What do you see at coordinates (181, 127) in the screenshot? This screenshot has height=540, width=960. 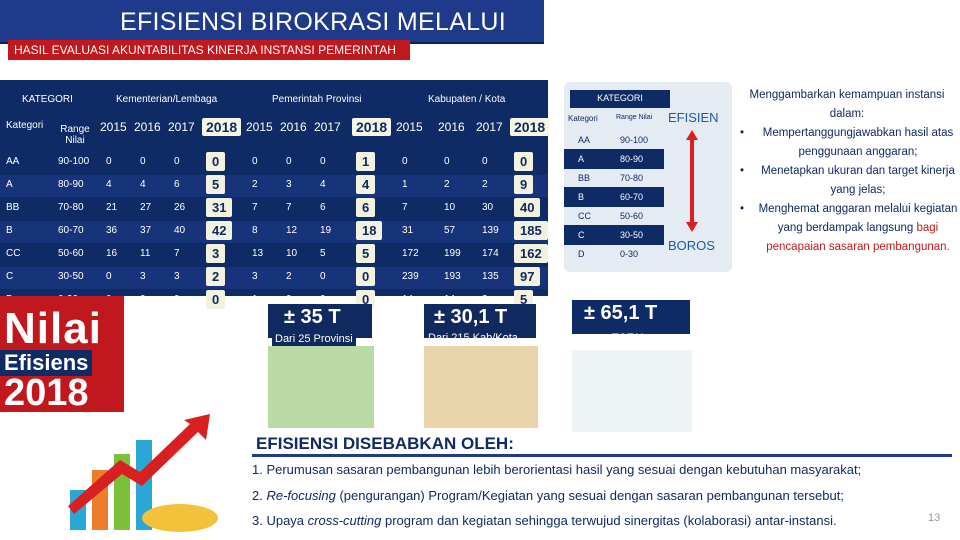 I see `year-header: 2017` at bounding box center [181, 127].